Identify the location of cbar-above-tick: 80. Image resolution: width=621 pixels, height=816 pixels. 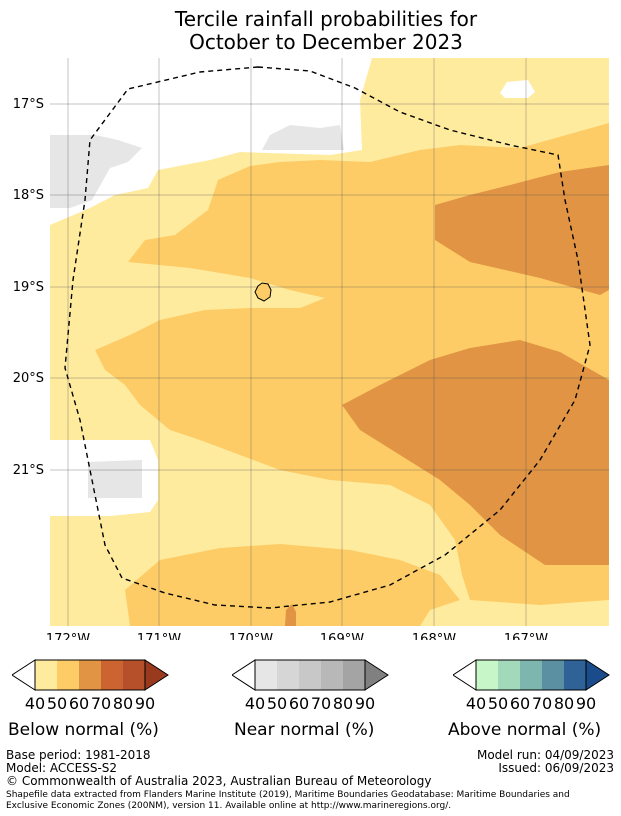
(564, 703).